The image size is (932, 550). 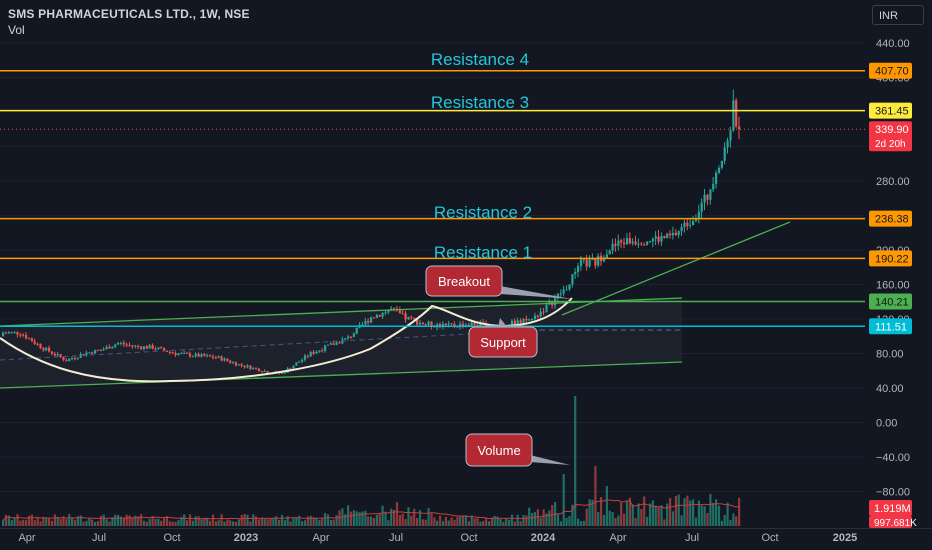 What do you see at coordinates (891, 327) in the screenshot?
I see `price-tag-label: 111.51` at bounding box center [891, 327].